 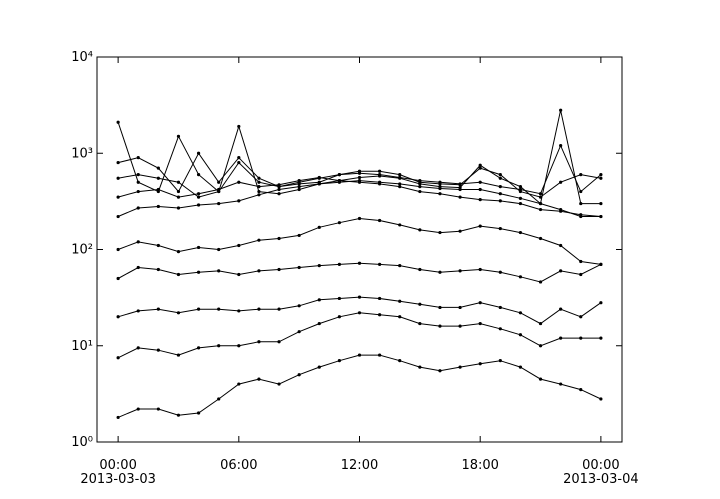 I want to click on y-tick-label: 10³, so click(x=82, y=153).